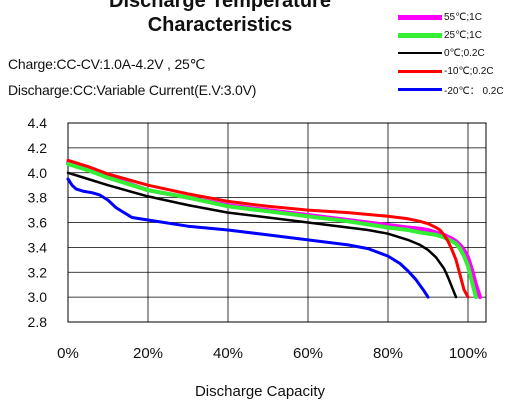 This screenshot has width=521, height=403. What do you see at coordinates (308, 353) in the screenshot?
I see `x-tick-label: 60%` at bounding box center [308, 353].